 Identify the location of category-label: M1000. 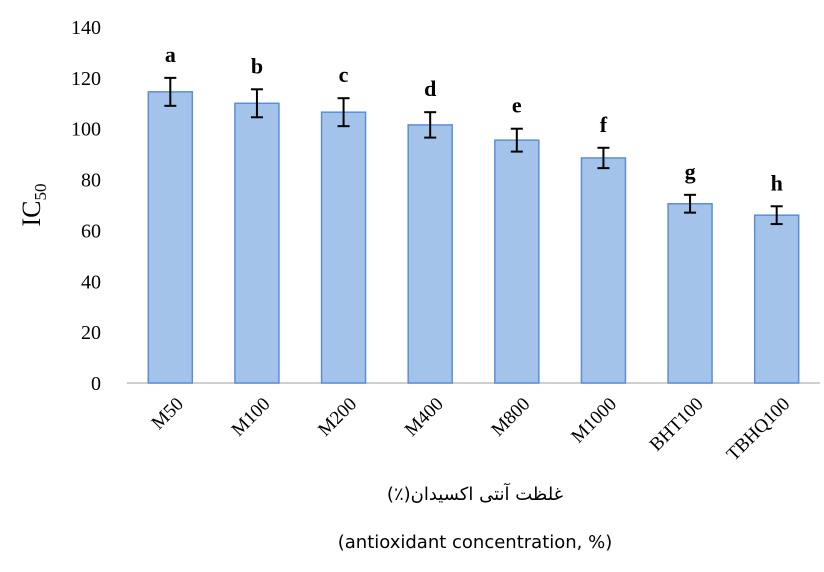
(594, 421).